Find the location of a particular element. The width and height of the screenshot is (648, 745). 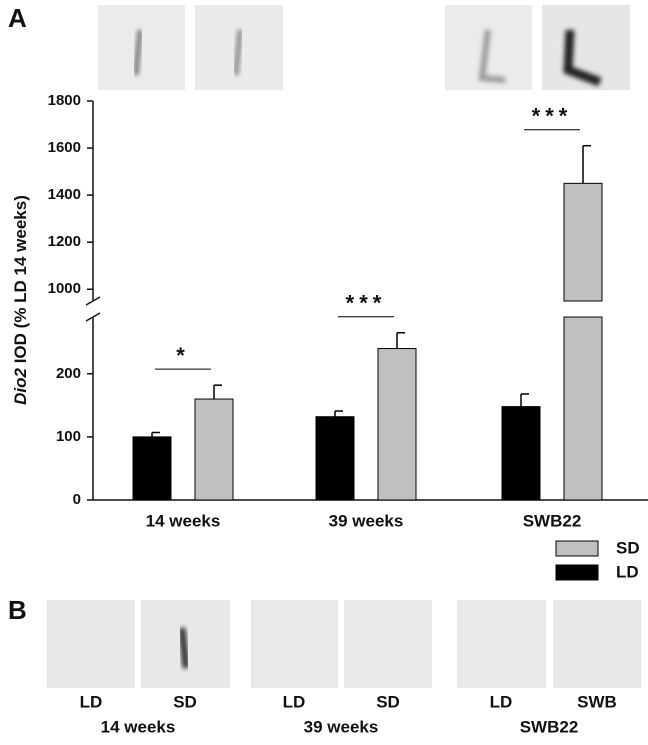

y-tick-label: 0 is located at coordinates (77, 499).